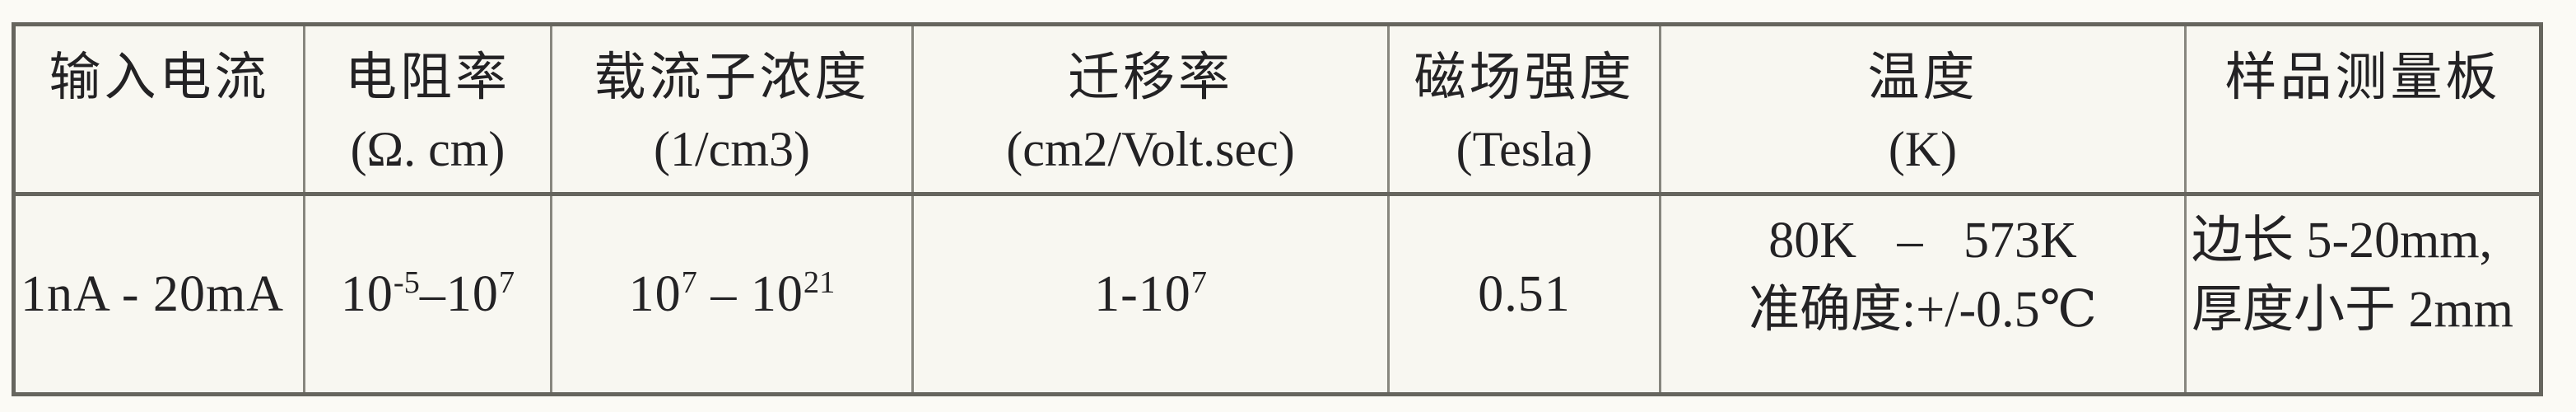 This screenshot has height=412, width=2576. I want to click on cell-resistivity: 10-5–107, so click(428, 294).